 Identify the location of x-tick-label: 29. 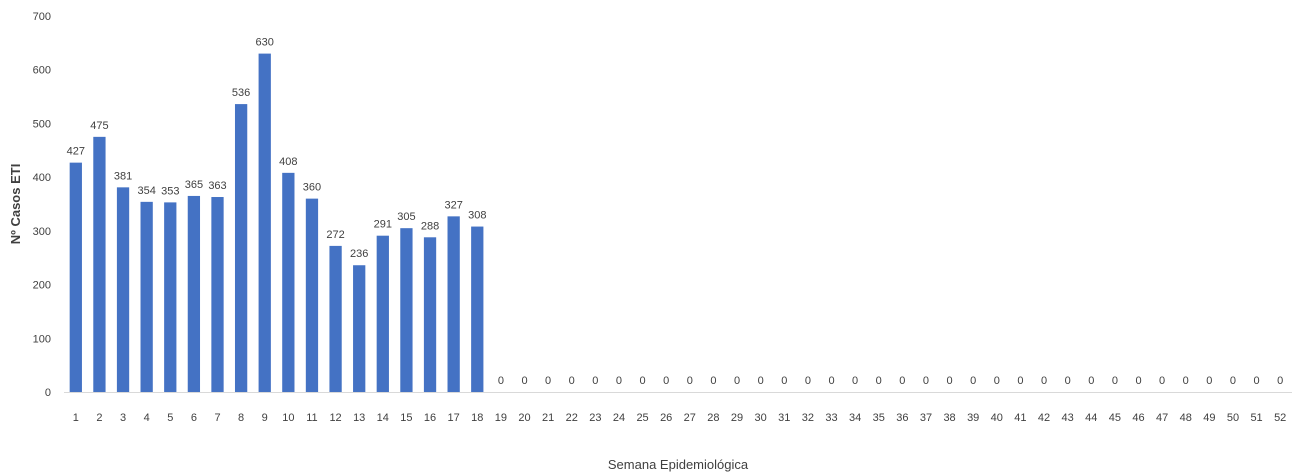
(737, 418).